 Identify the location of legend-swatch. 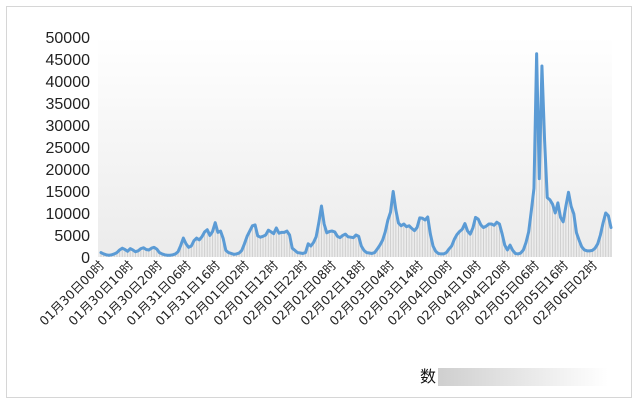
(523, 377).